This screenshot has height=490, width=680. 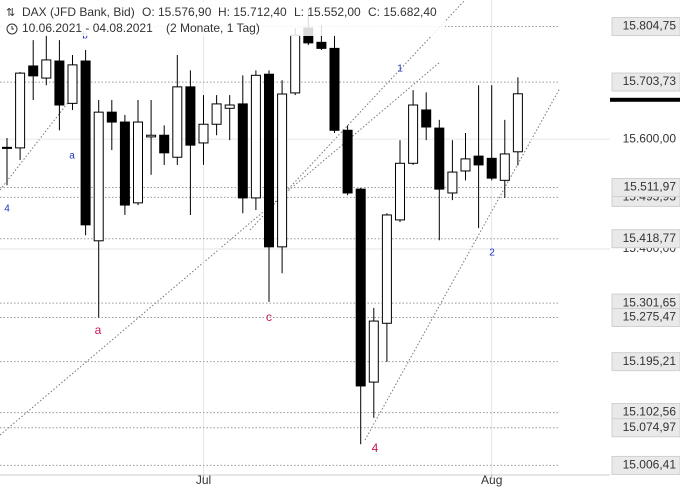 What do you see at coordinates (252, 12) in the screenshot?
I see `ohlc-high: H: 15.712,40` at bounding box center [252, 12].